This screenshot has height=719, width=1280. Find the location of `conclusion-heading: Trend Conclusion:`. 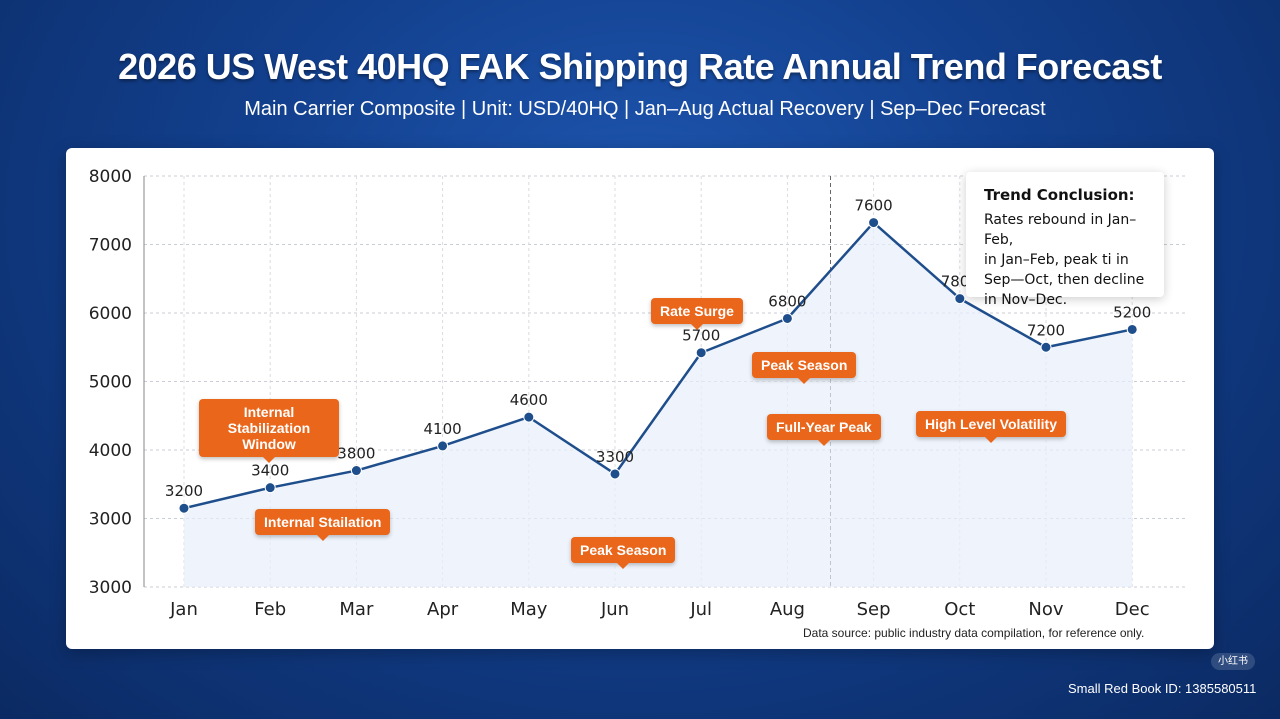

conclusion-heading: Trend Conclusion: is located at coordinates (1059, 195).